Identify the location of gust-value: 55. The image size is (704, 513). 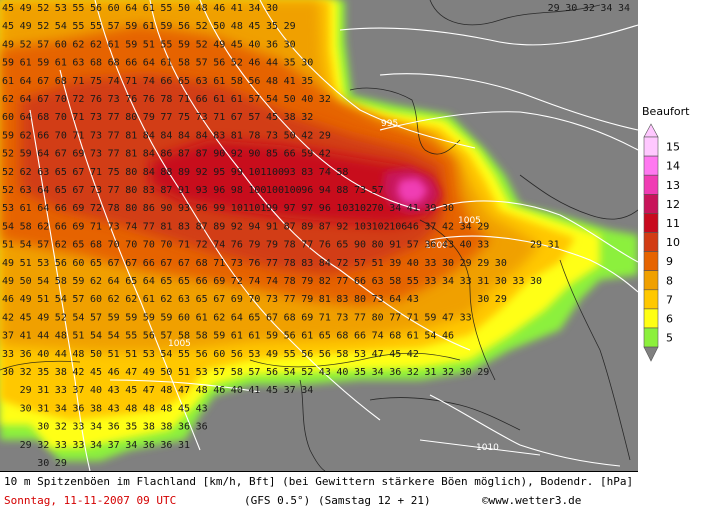
(290, 354).